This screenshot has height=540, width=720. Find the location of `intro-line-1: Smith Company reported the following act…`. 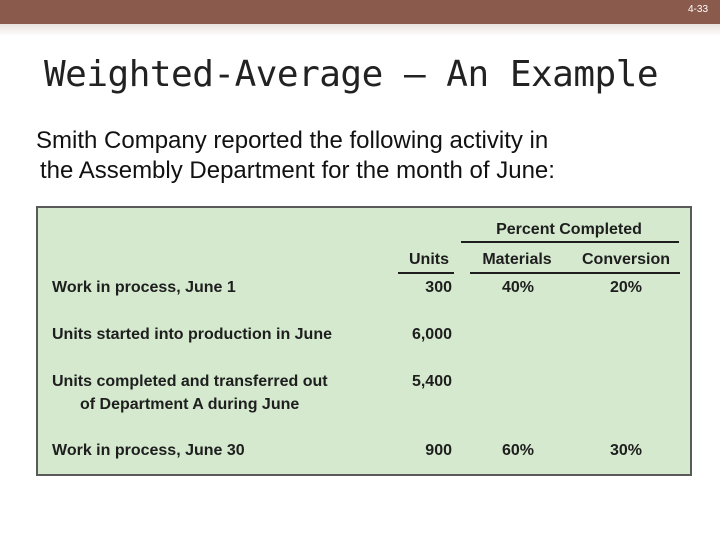

intro-line-1: Smith Company reported the following act… is located at coordinates (292, 140).